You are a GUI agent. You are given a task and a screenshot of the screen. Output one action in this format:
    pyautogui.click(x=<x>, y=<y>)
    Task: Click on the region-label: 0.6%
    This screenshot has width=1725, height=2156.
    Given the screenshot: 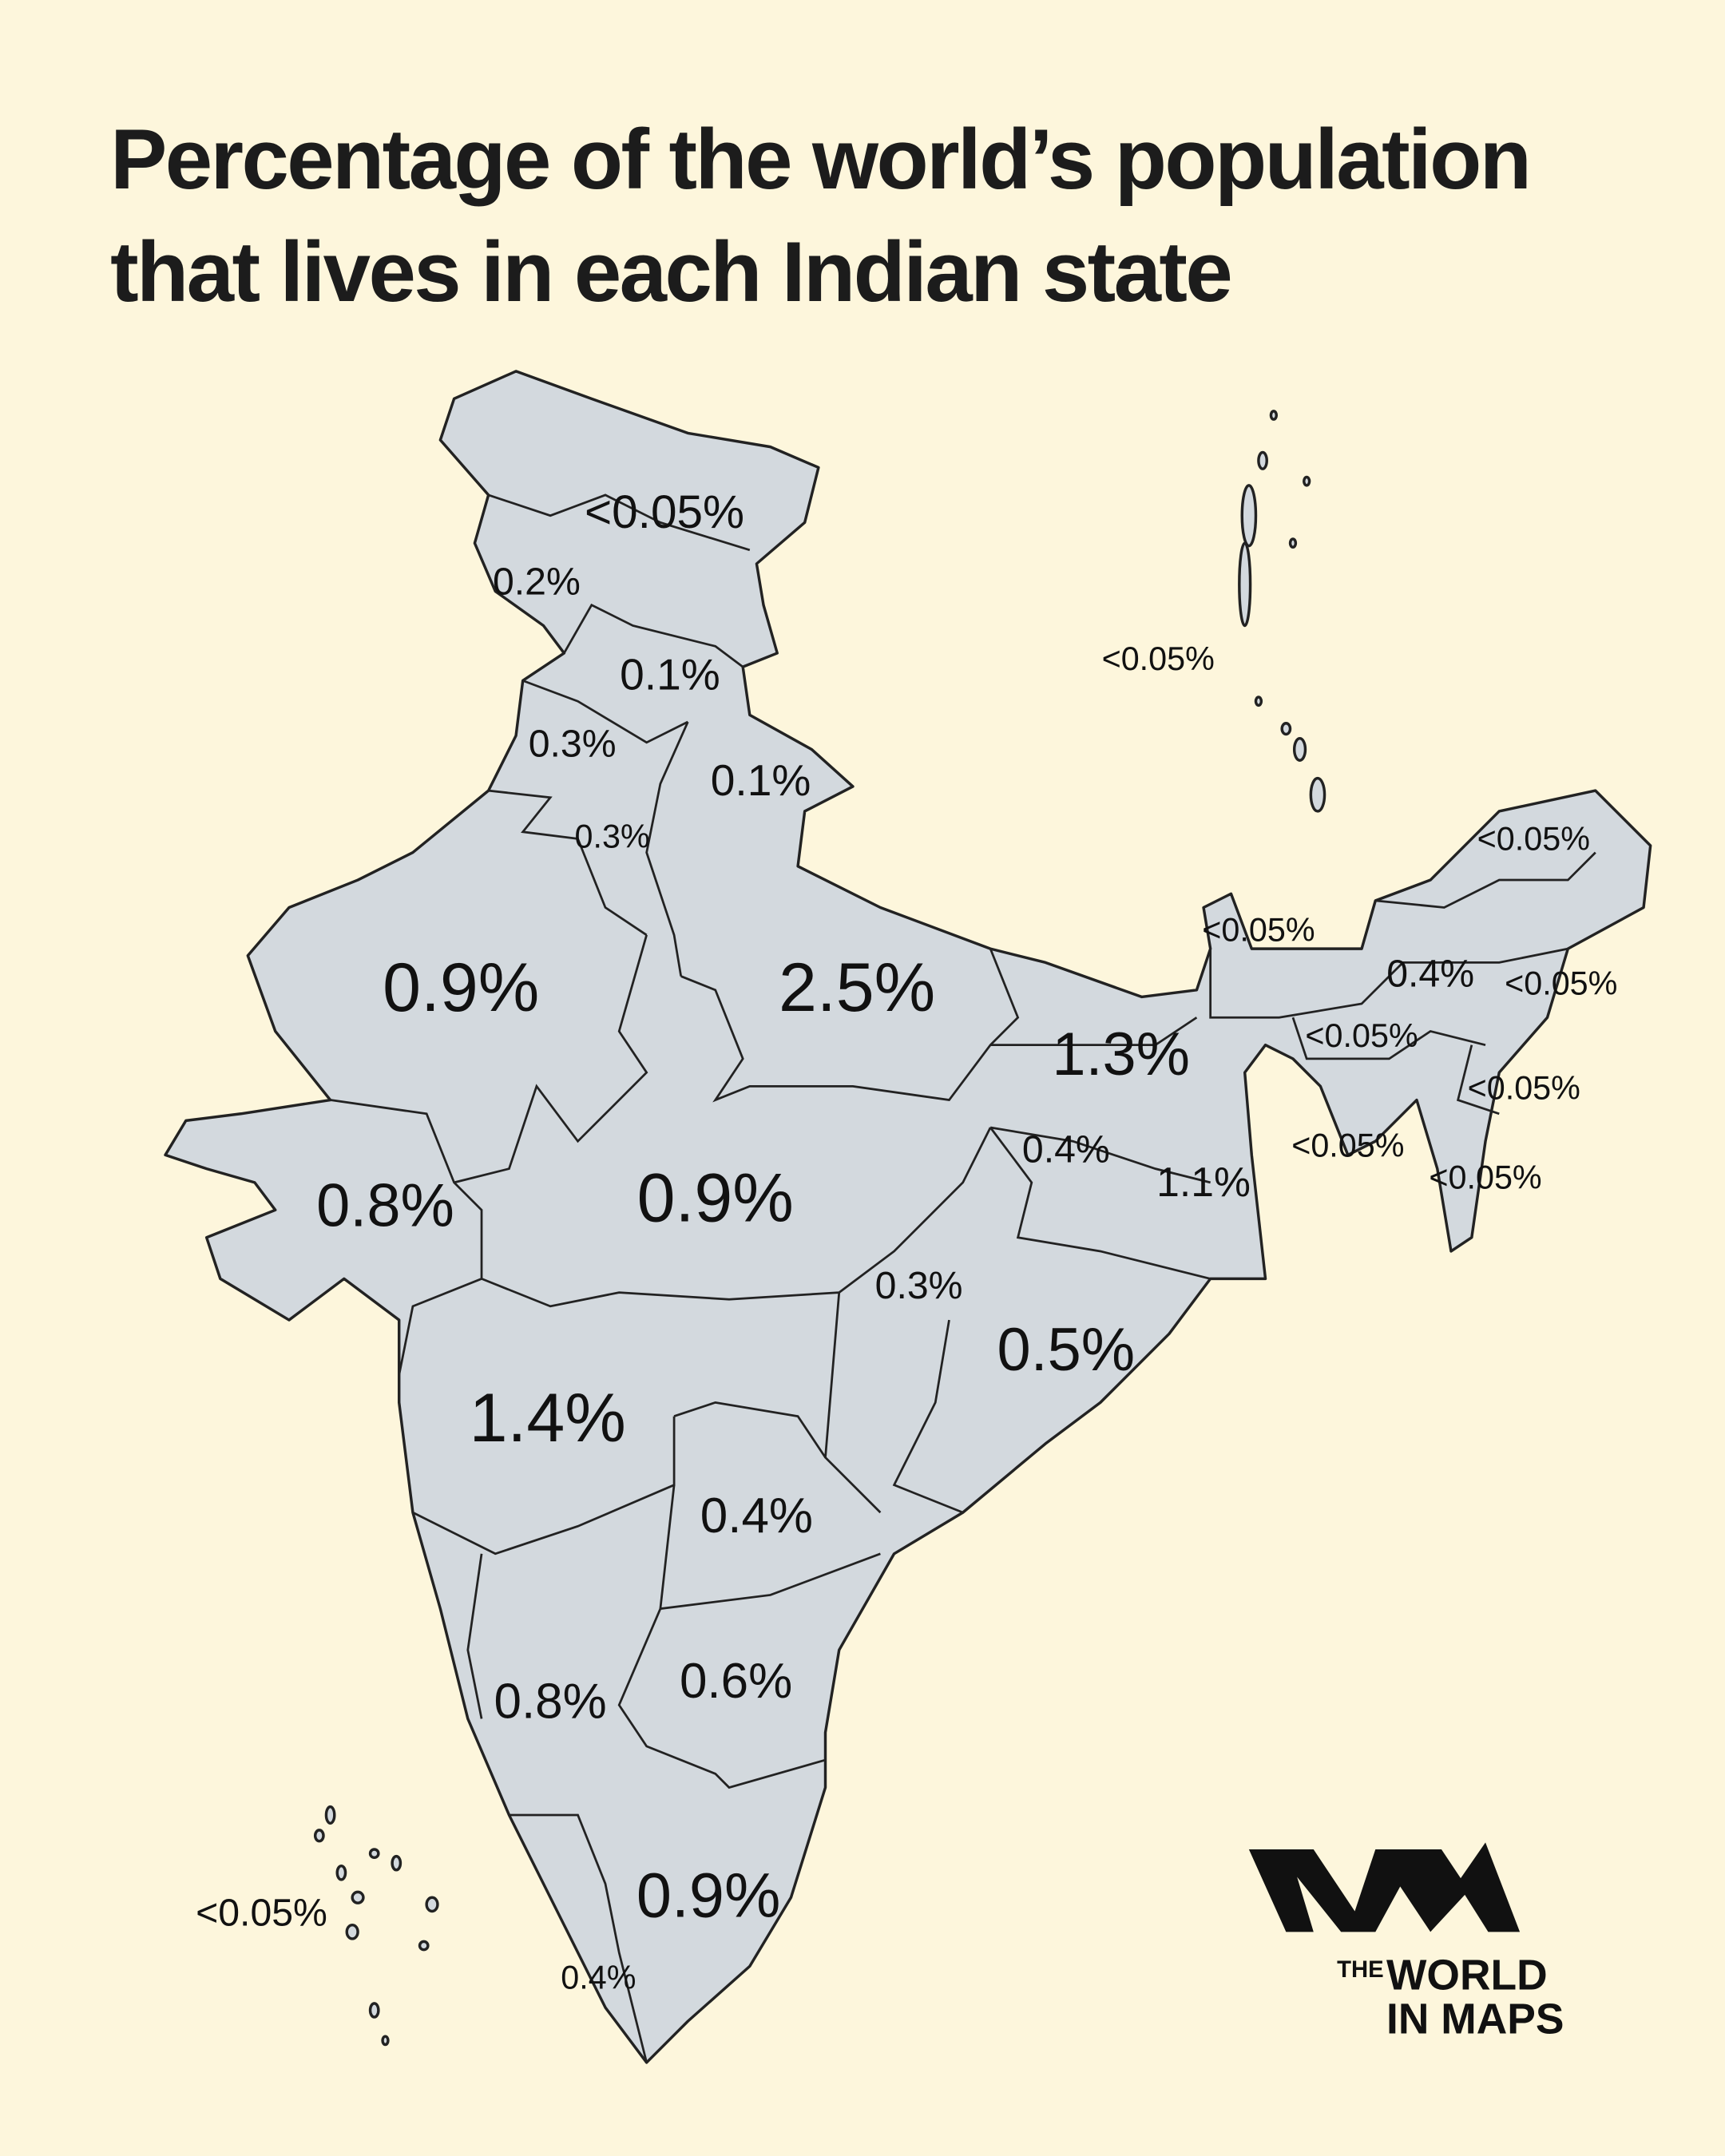 What is the action you would take?
    pyautogui.click(x=736, y=1681)
    